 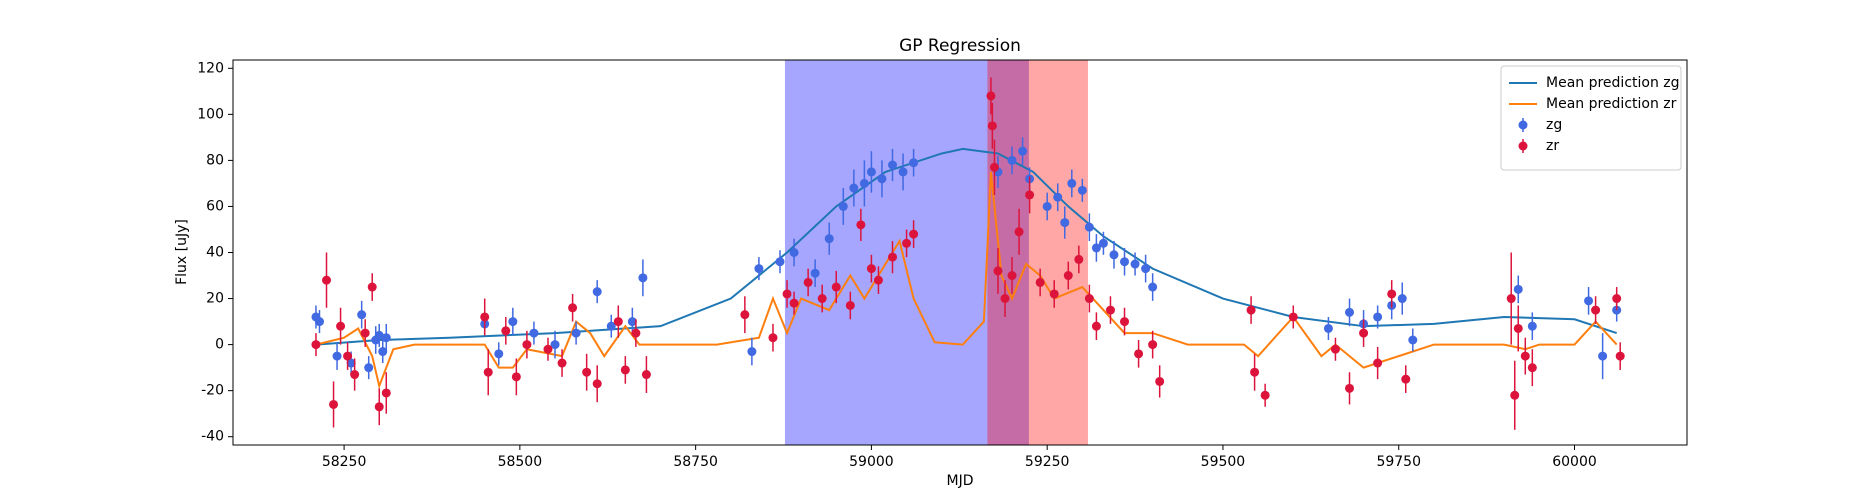 I want to click on legend-label: zg, so click(x=1554, y=125).